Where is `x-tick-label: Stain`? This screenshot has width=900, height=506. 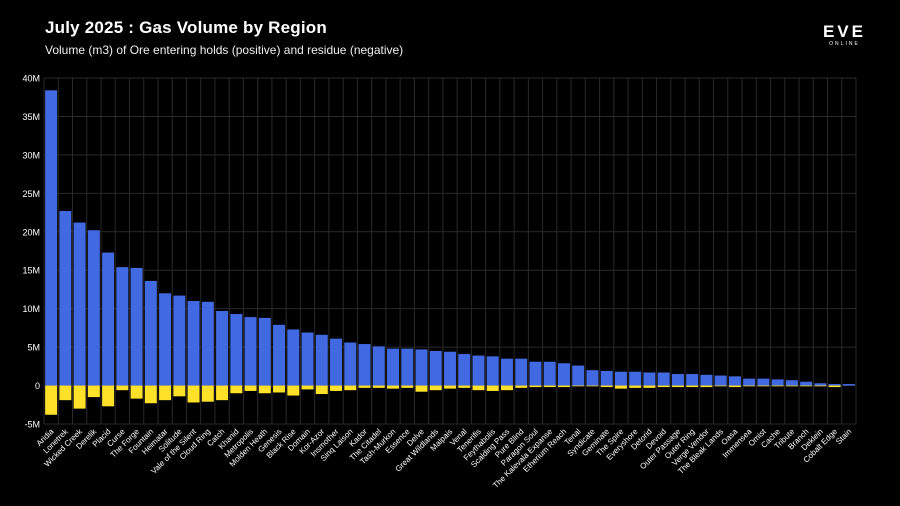 x-tick-label: Stain is located at coordinates (843, 436).